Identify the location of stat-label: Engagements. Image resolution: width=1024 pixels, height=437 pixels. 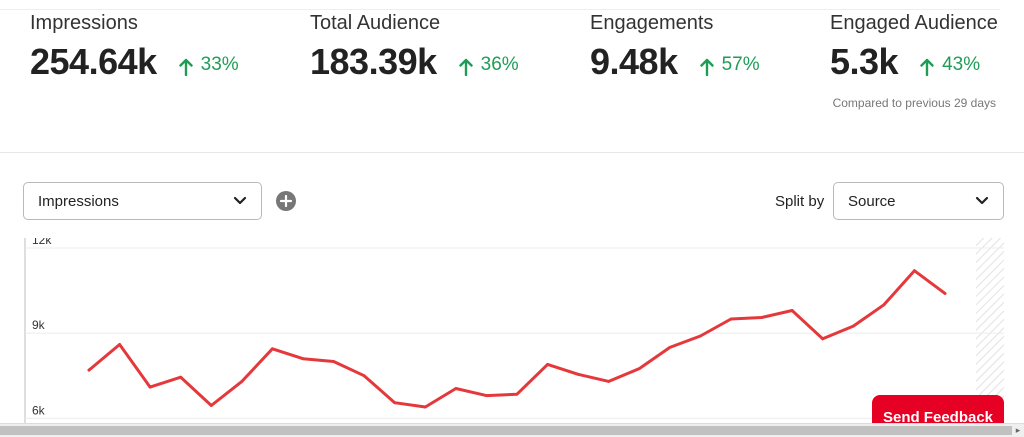
(652, 23).